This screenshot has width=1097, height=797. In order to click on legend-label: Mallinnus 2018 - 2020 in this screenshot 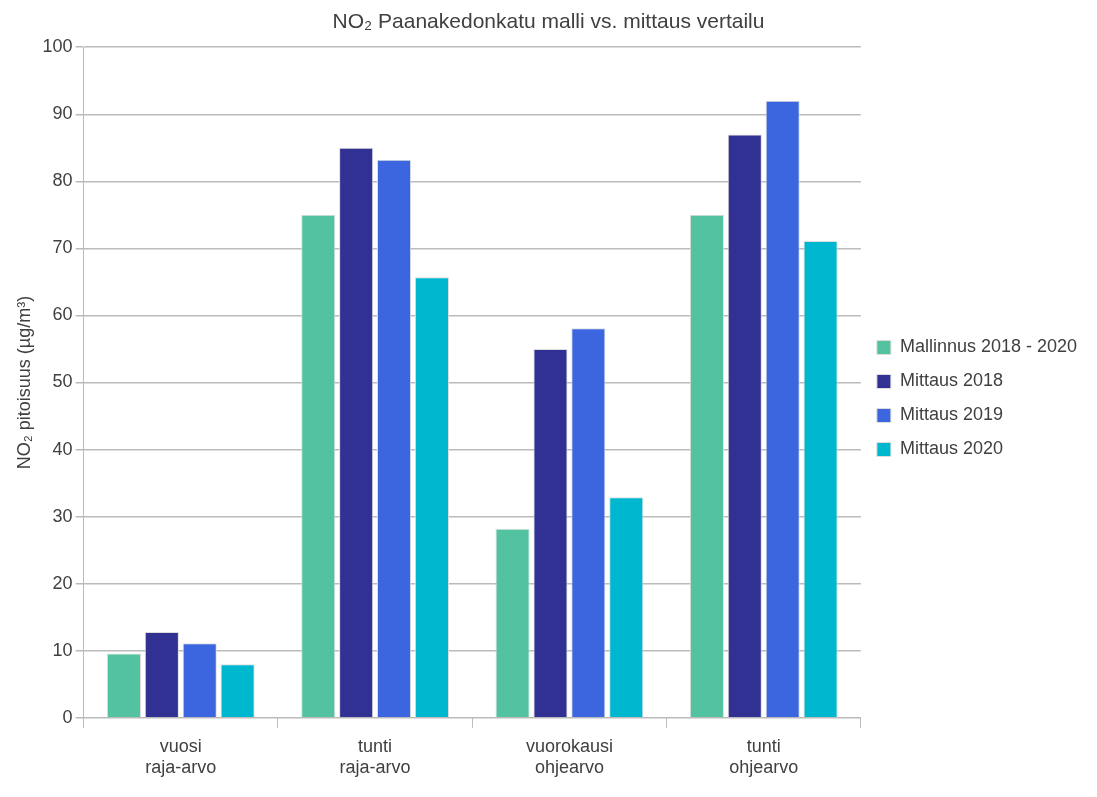, I will do `click(988, 346)`.